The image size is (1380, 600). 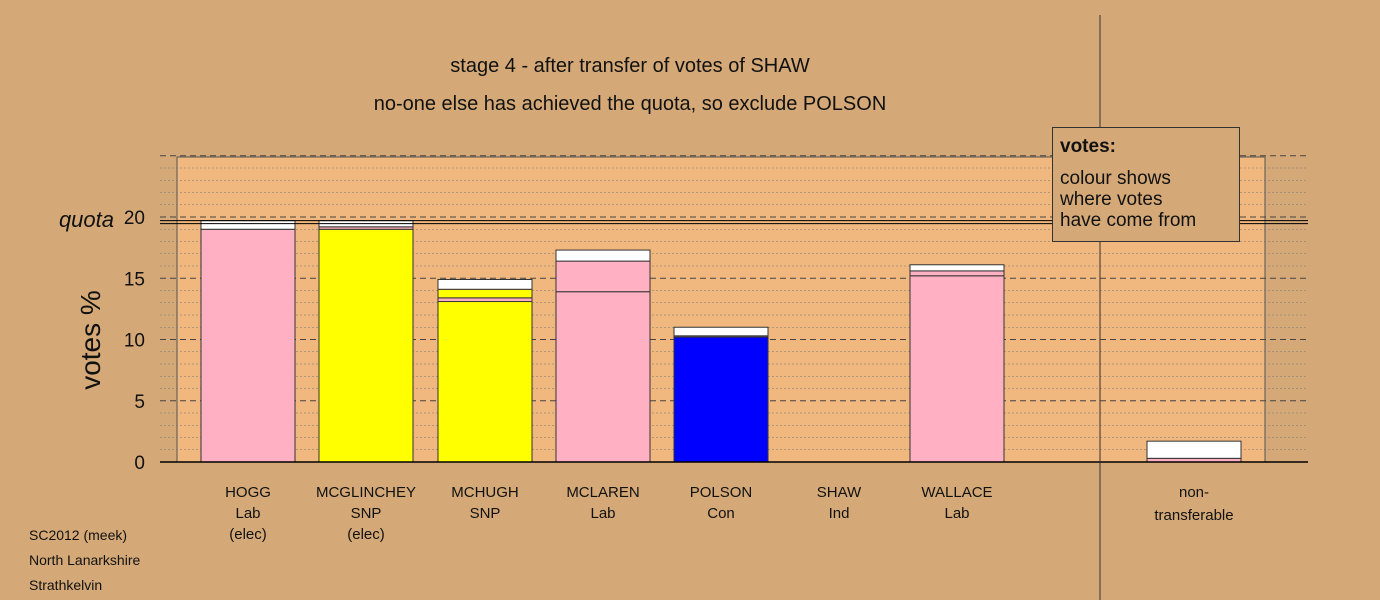 What do you see at coordinates (721, 513) in the screenshot?
I see `x-label-party: Con` at bounding box center [721, 513].